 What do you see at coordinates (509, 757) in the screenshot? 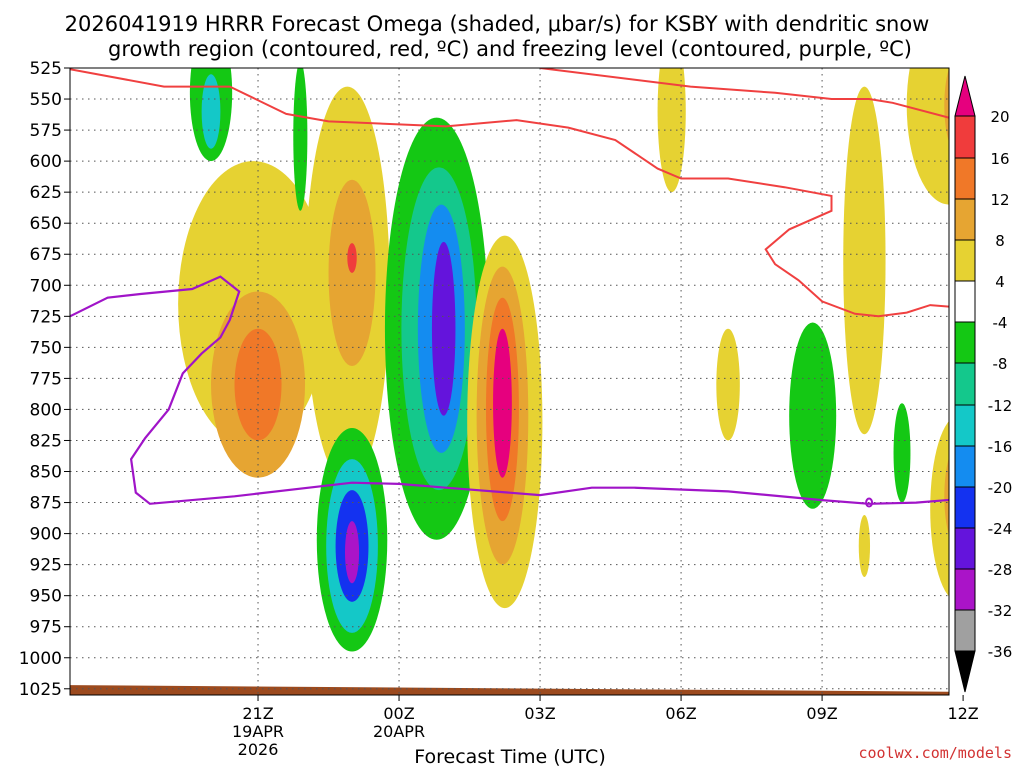
I see `x-axis-label: Forecast Time (UTC)` at bounding box center [509, 757].